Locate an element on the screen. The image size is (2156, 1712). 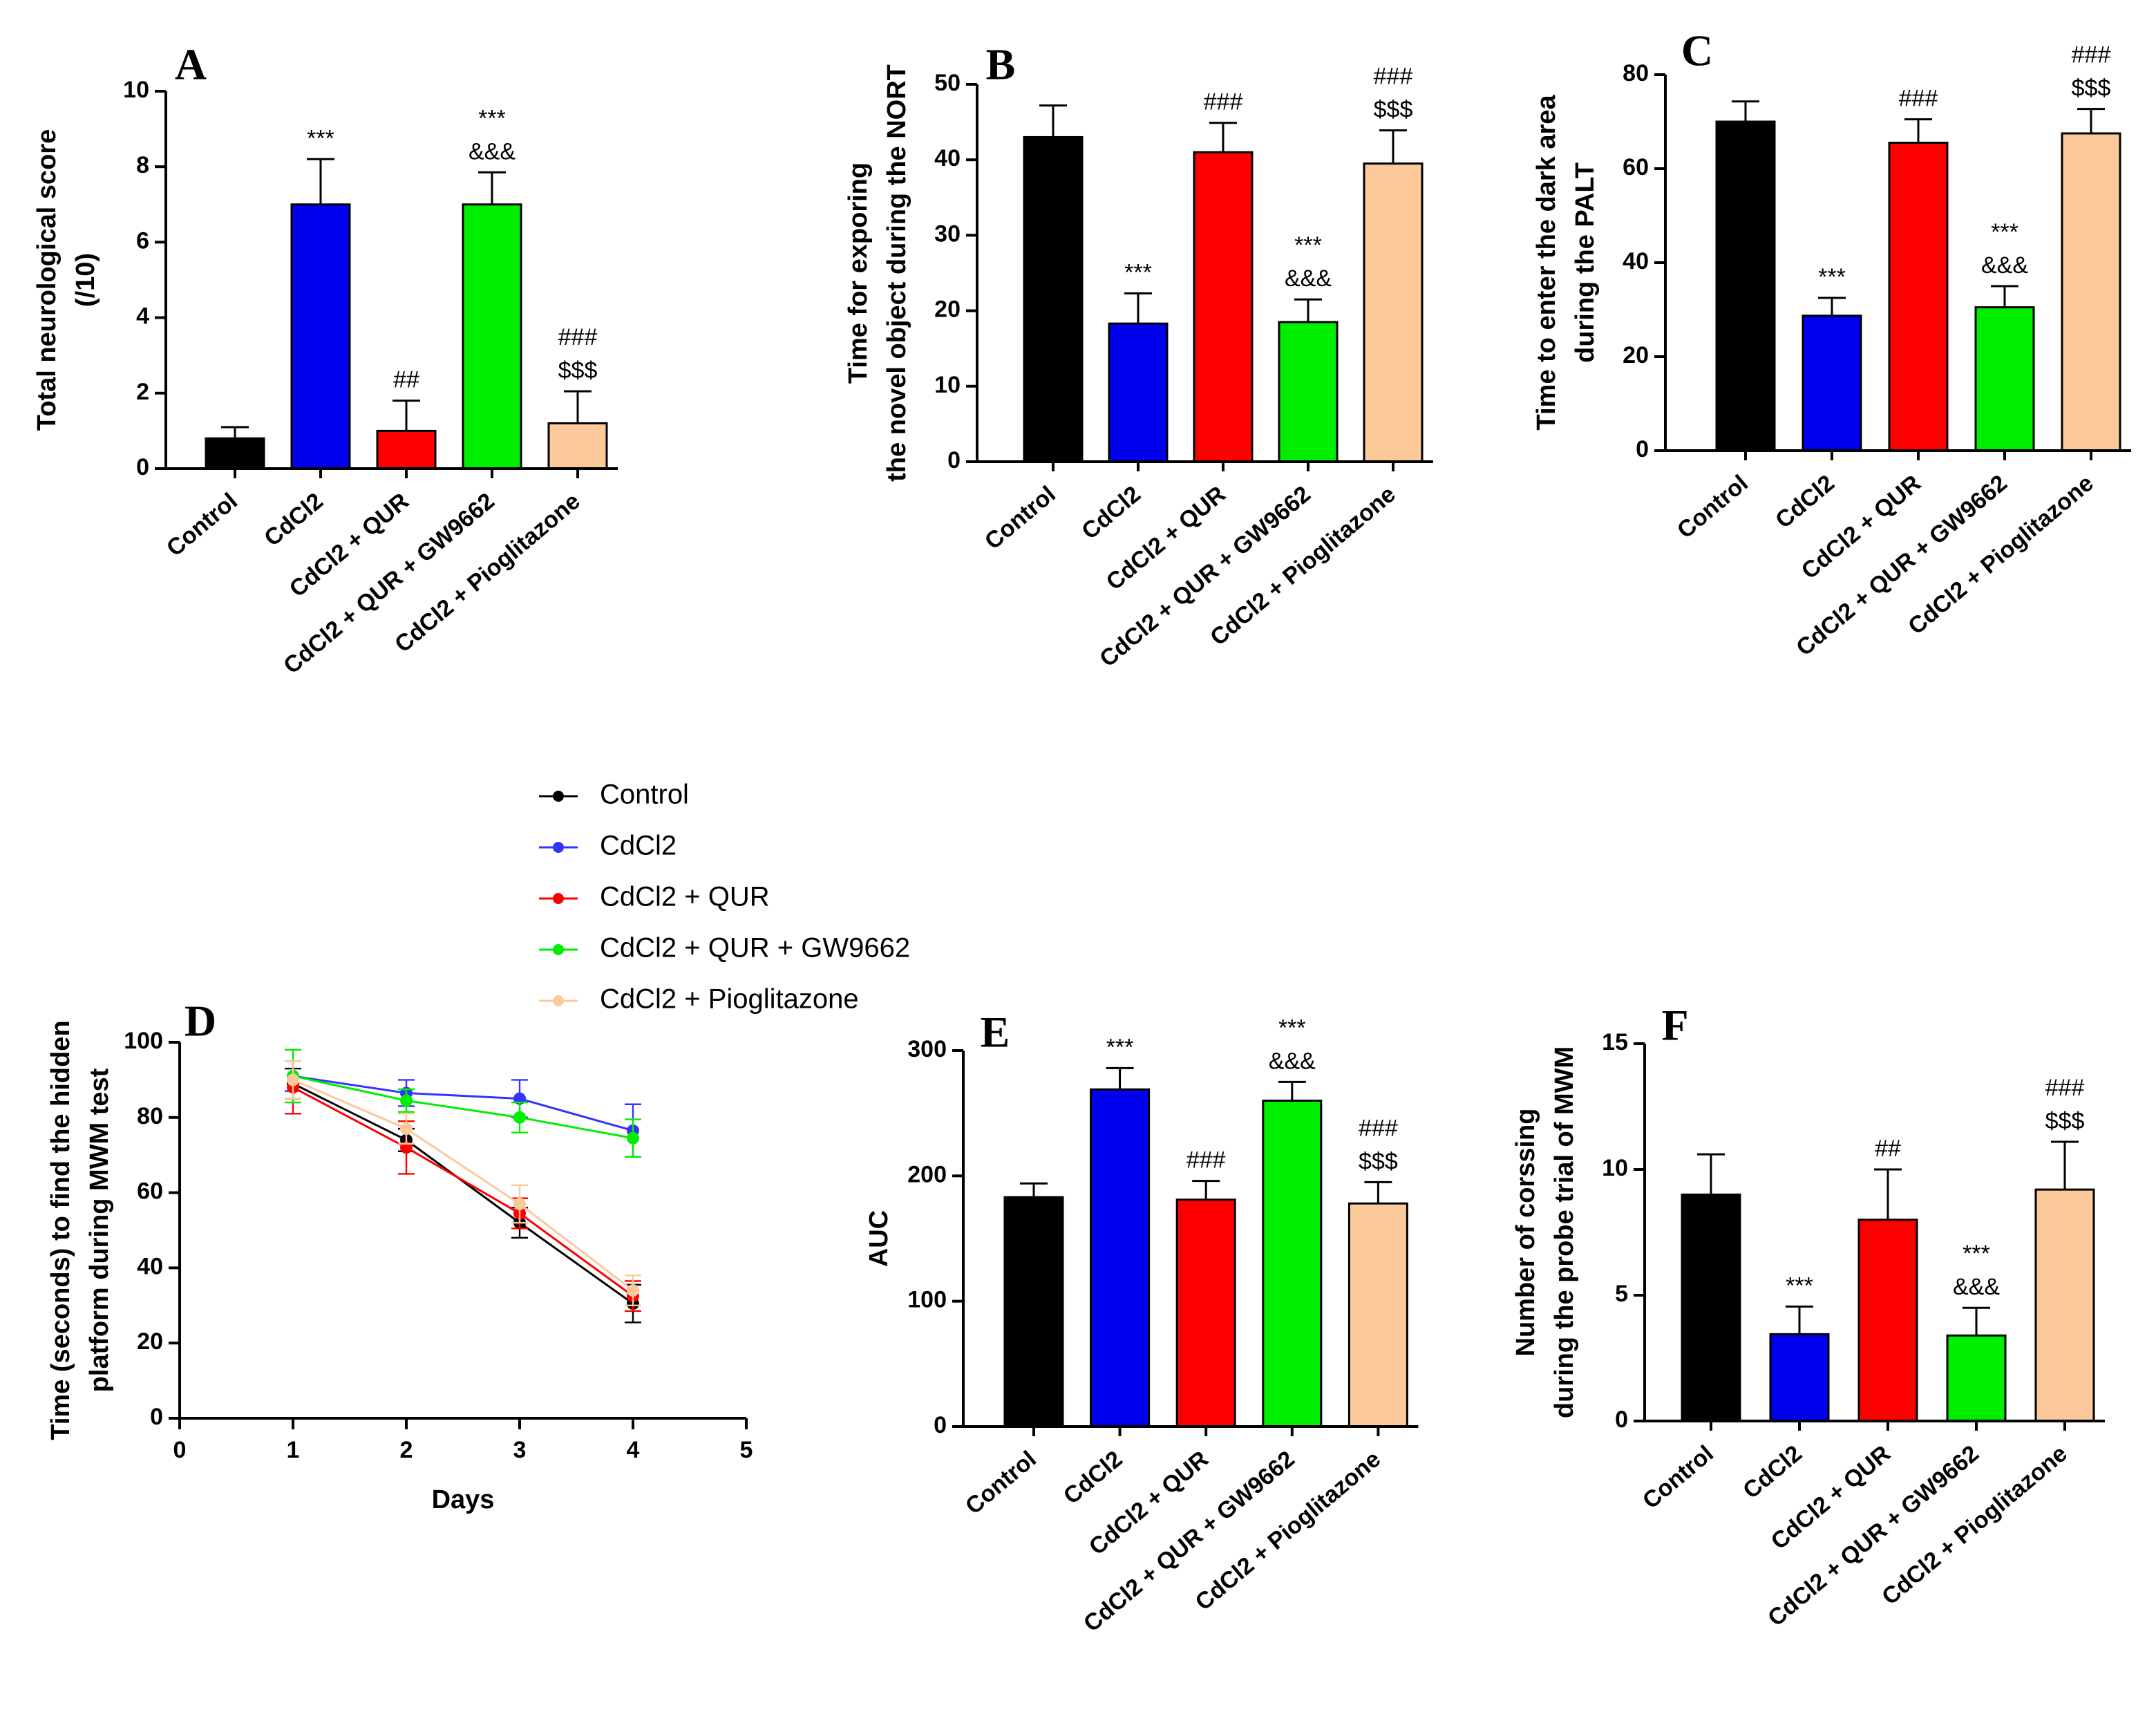
y-tick-label: 30 is located at coordinates (947, 233).